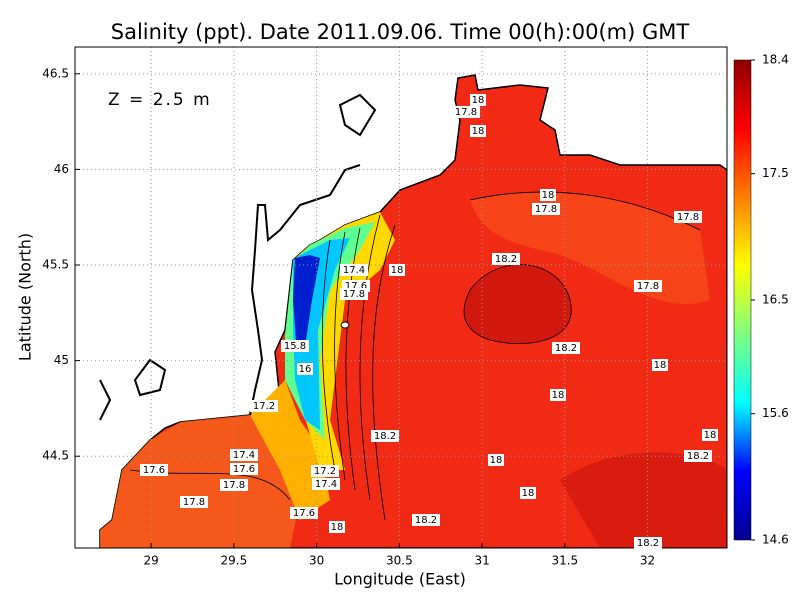 This screenshot has height=604, width=800. What do you see at coordinates (400, 579) in the screenshot?
I see `x-axis-label: Longitude (East)` at bounding box center [400, 579].